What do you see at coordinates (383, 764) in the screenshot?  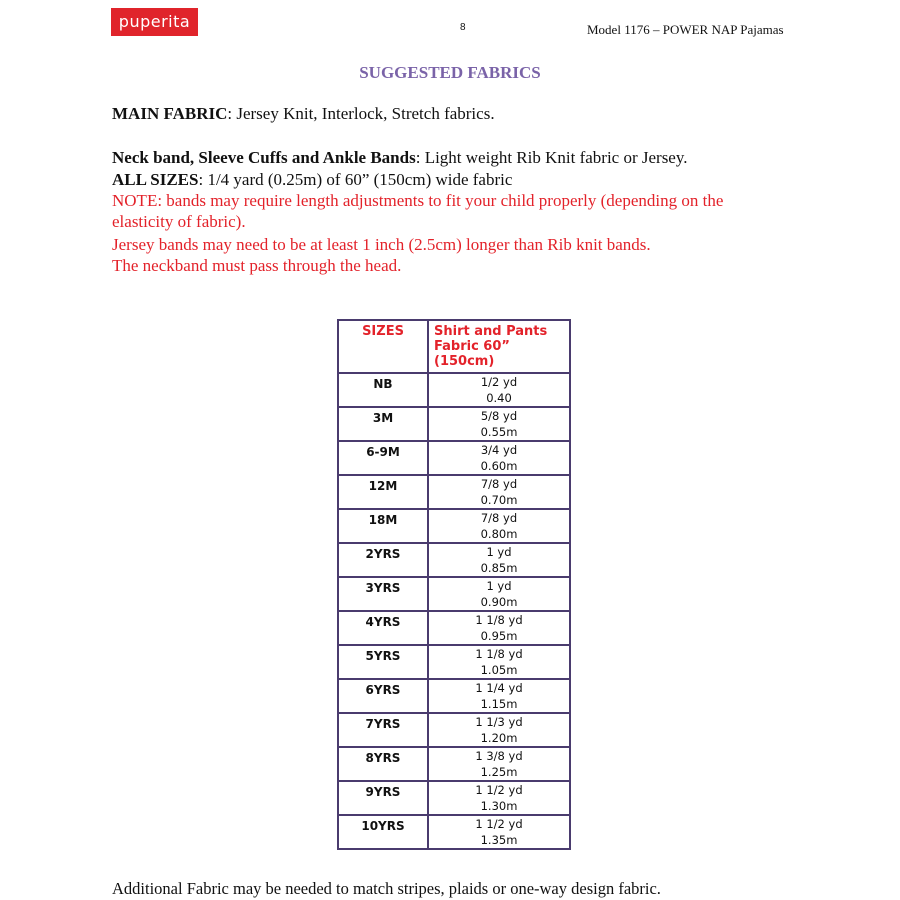 I see `size-cell: 8YRS` at bounding box center [383, 764].